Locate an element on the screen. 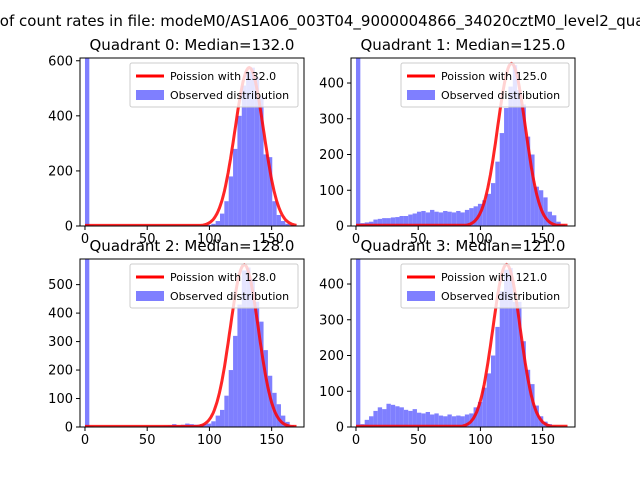 The image size is (640, 480). quadrant-title: Quadrant 2: Median=128.0 is located at coordinates (192, 246).